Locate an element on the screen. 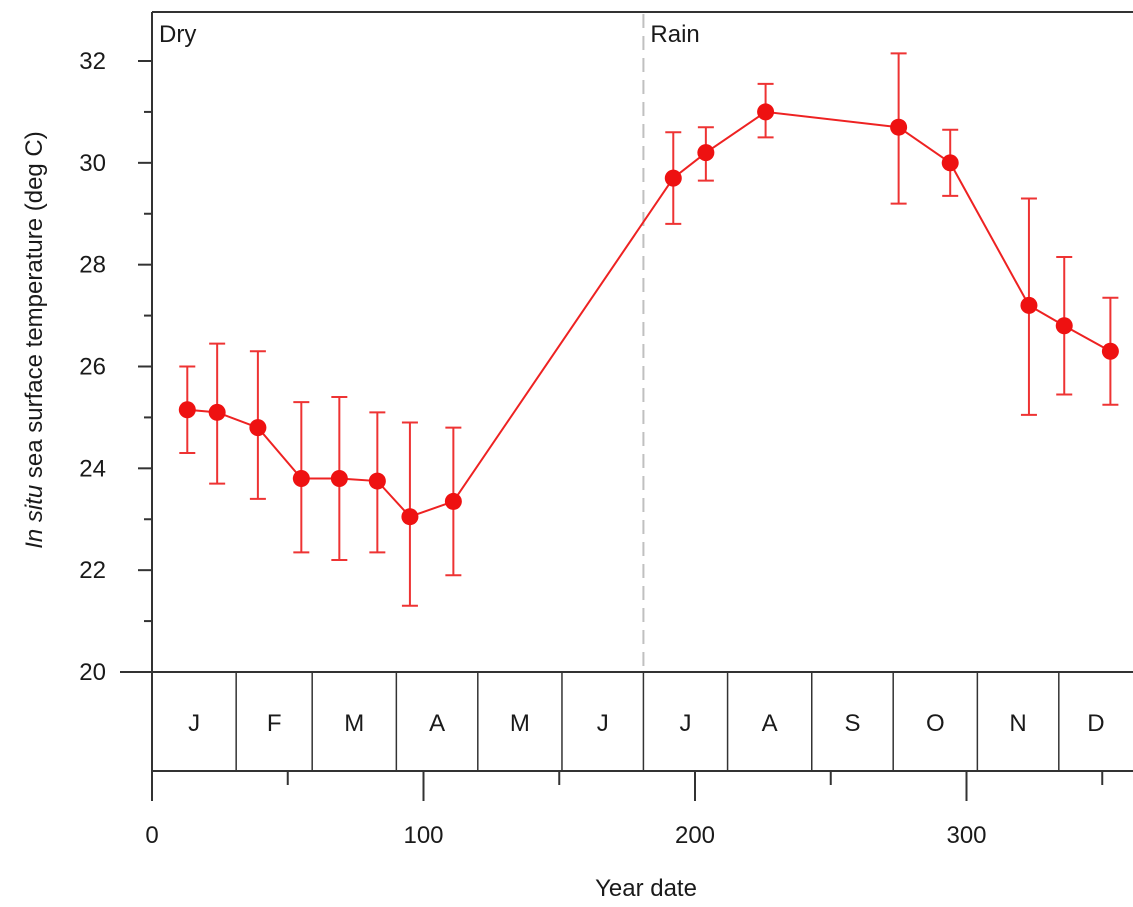 The image size is (1133, 907). y-tick-label: 20 is located at coordinates (92, 672).